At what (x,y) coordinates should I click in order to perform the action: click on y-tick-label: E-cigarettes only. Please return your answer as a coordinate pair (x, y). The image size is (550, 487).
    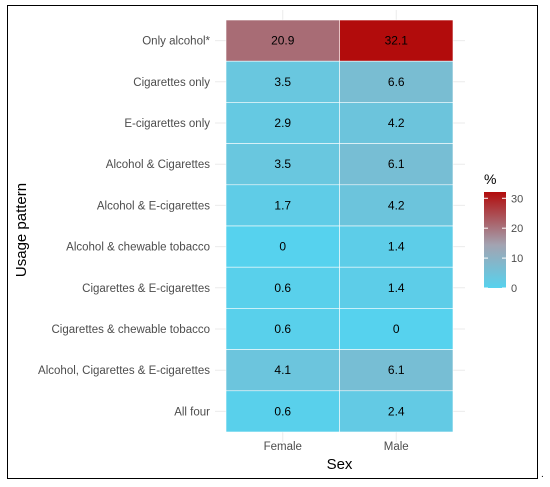
    Looking at the image, I should click on (167, 124).